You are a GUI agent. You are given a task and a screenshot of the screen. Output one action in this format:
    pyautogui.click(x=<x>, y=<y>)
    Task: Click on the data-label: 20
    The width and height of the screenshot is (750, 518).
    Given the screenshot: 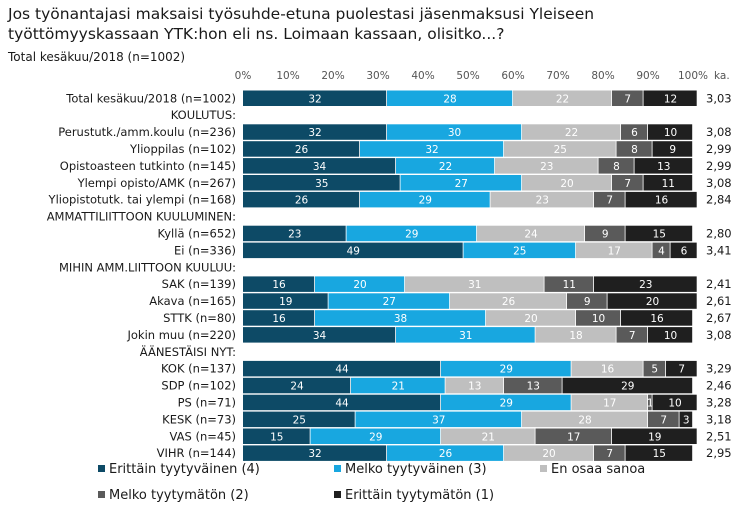 What is the action you would take?
    pyautogui.click(x=652, y=302)
    